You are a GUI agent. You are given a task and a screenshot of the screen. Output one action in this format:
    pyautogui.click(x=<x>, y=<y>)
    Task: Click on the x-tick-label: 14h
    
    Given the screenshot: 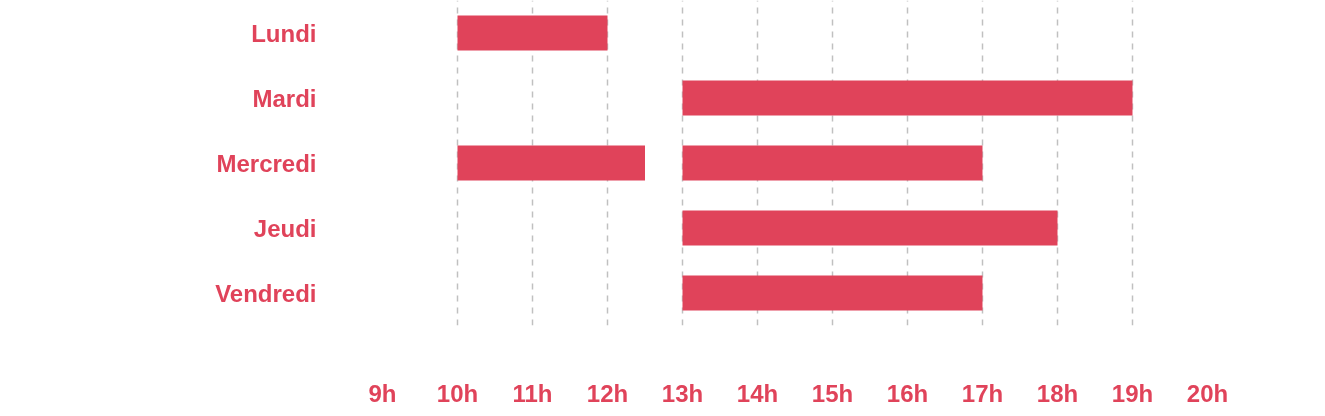 What is the action you would take?
    pyautogui.click(x=757, y=393)
    